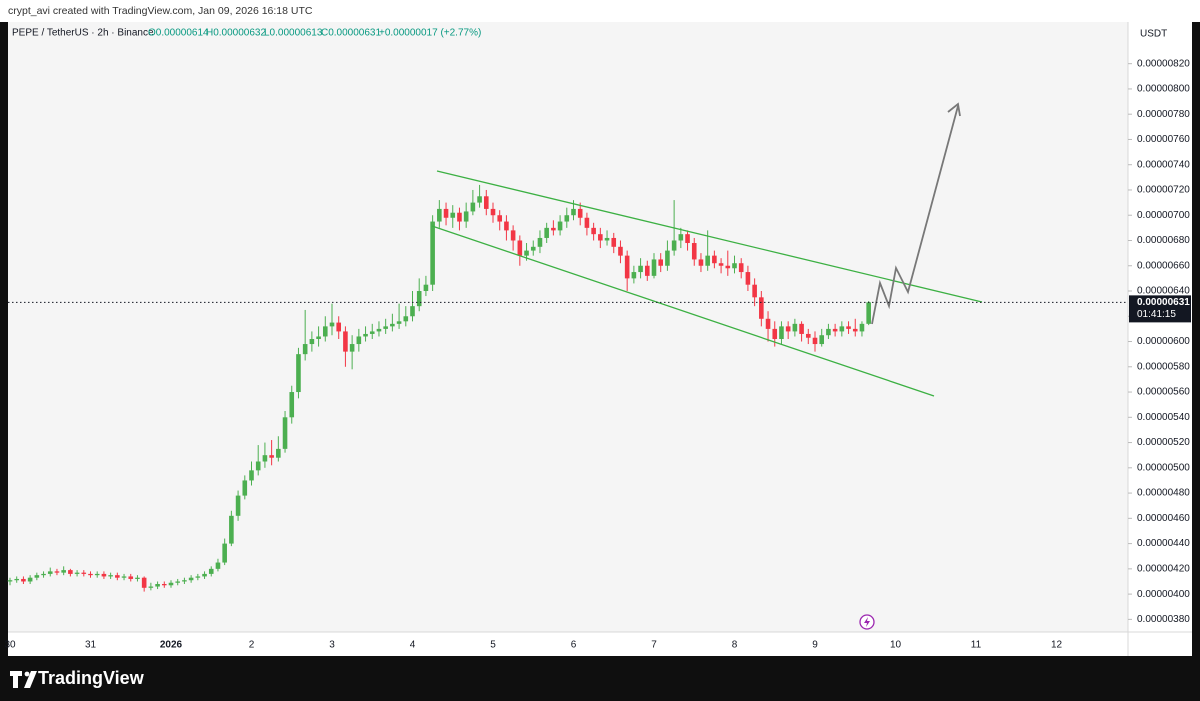  Describe the element at coordinates (683, 311) in the screenshot. I see `channel-lower` at that location.